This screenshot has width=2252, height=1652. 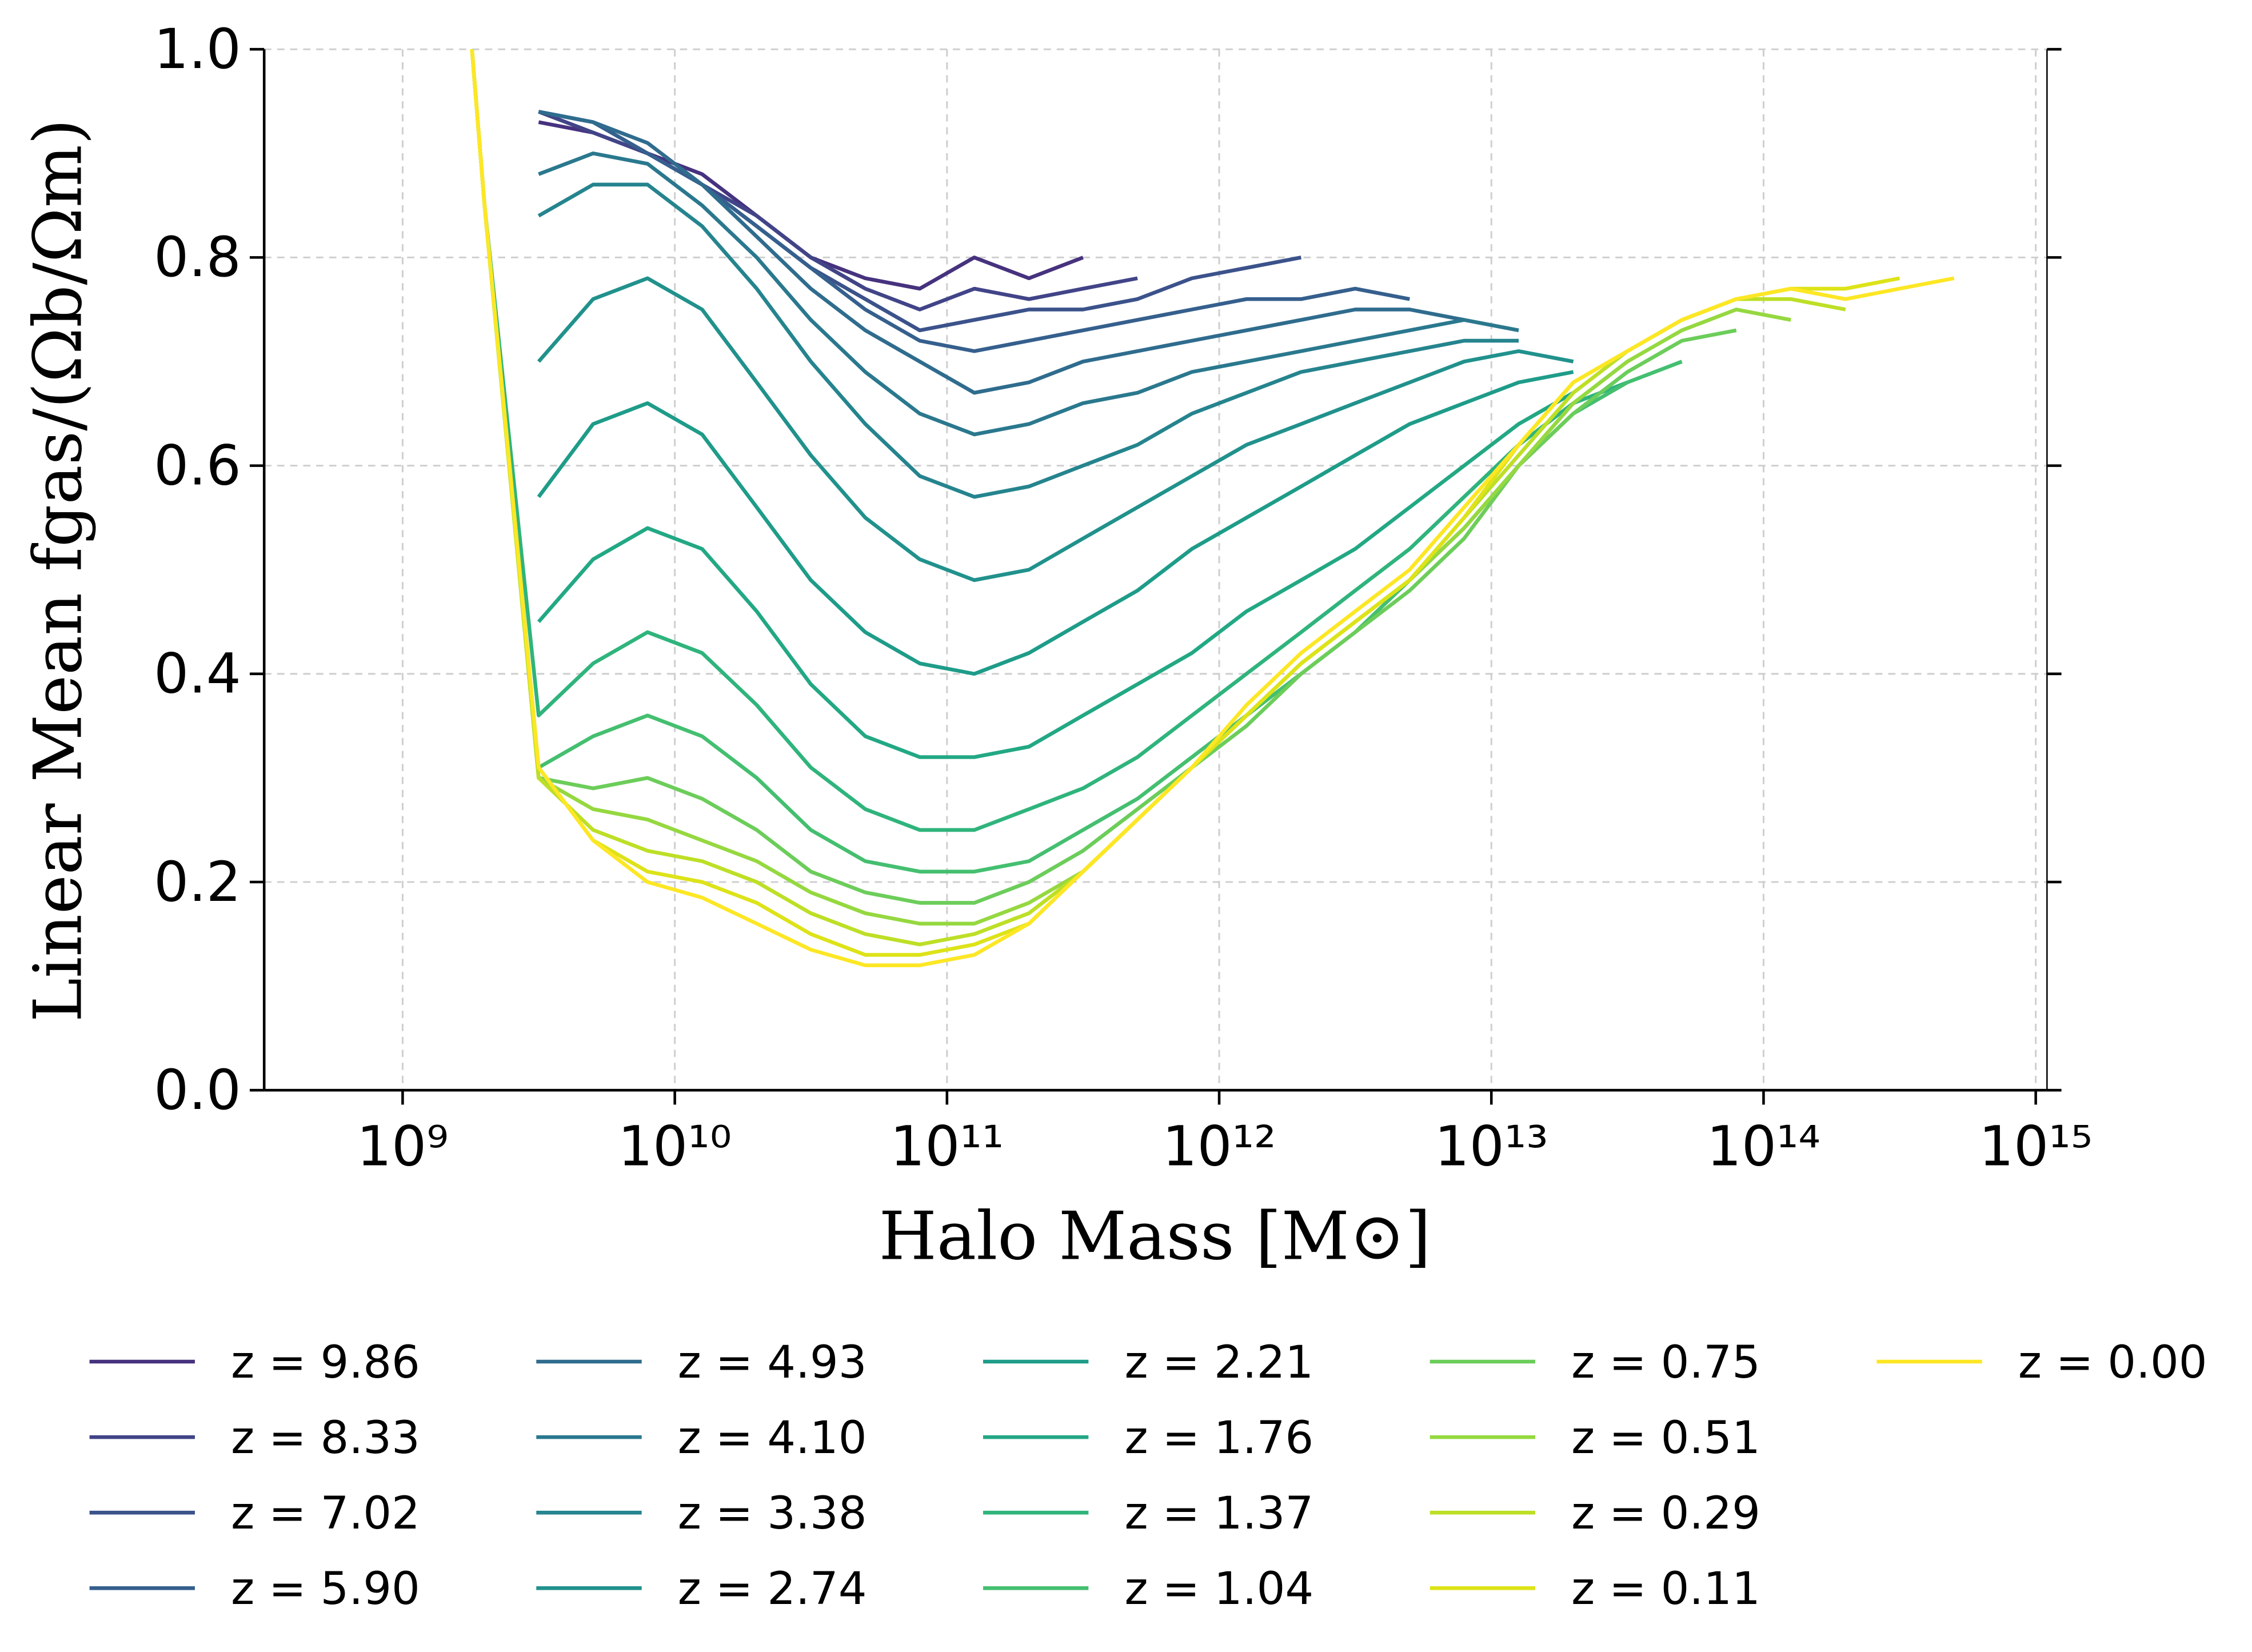 I want to click on legend-label: z = 9.86, so click(x=325, y=1362).